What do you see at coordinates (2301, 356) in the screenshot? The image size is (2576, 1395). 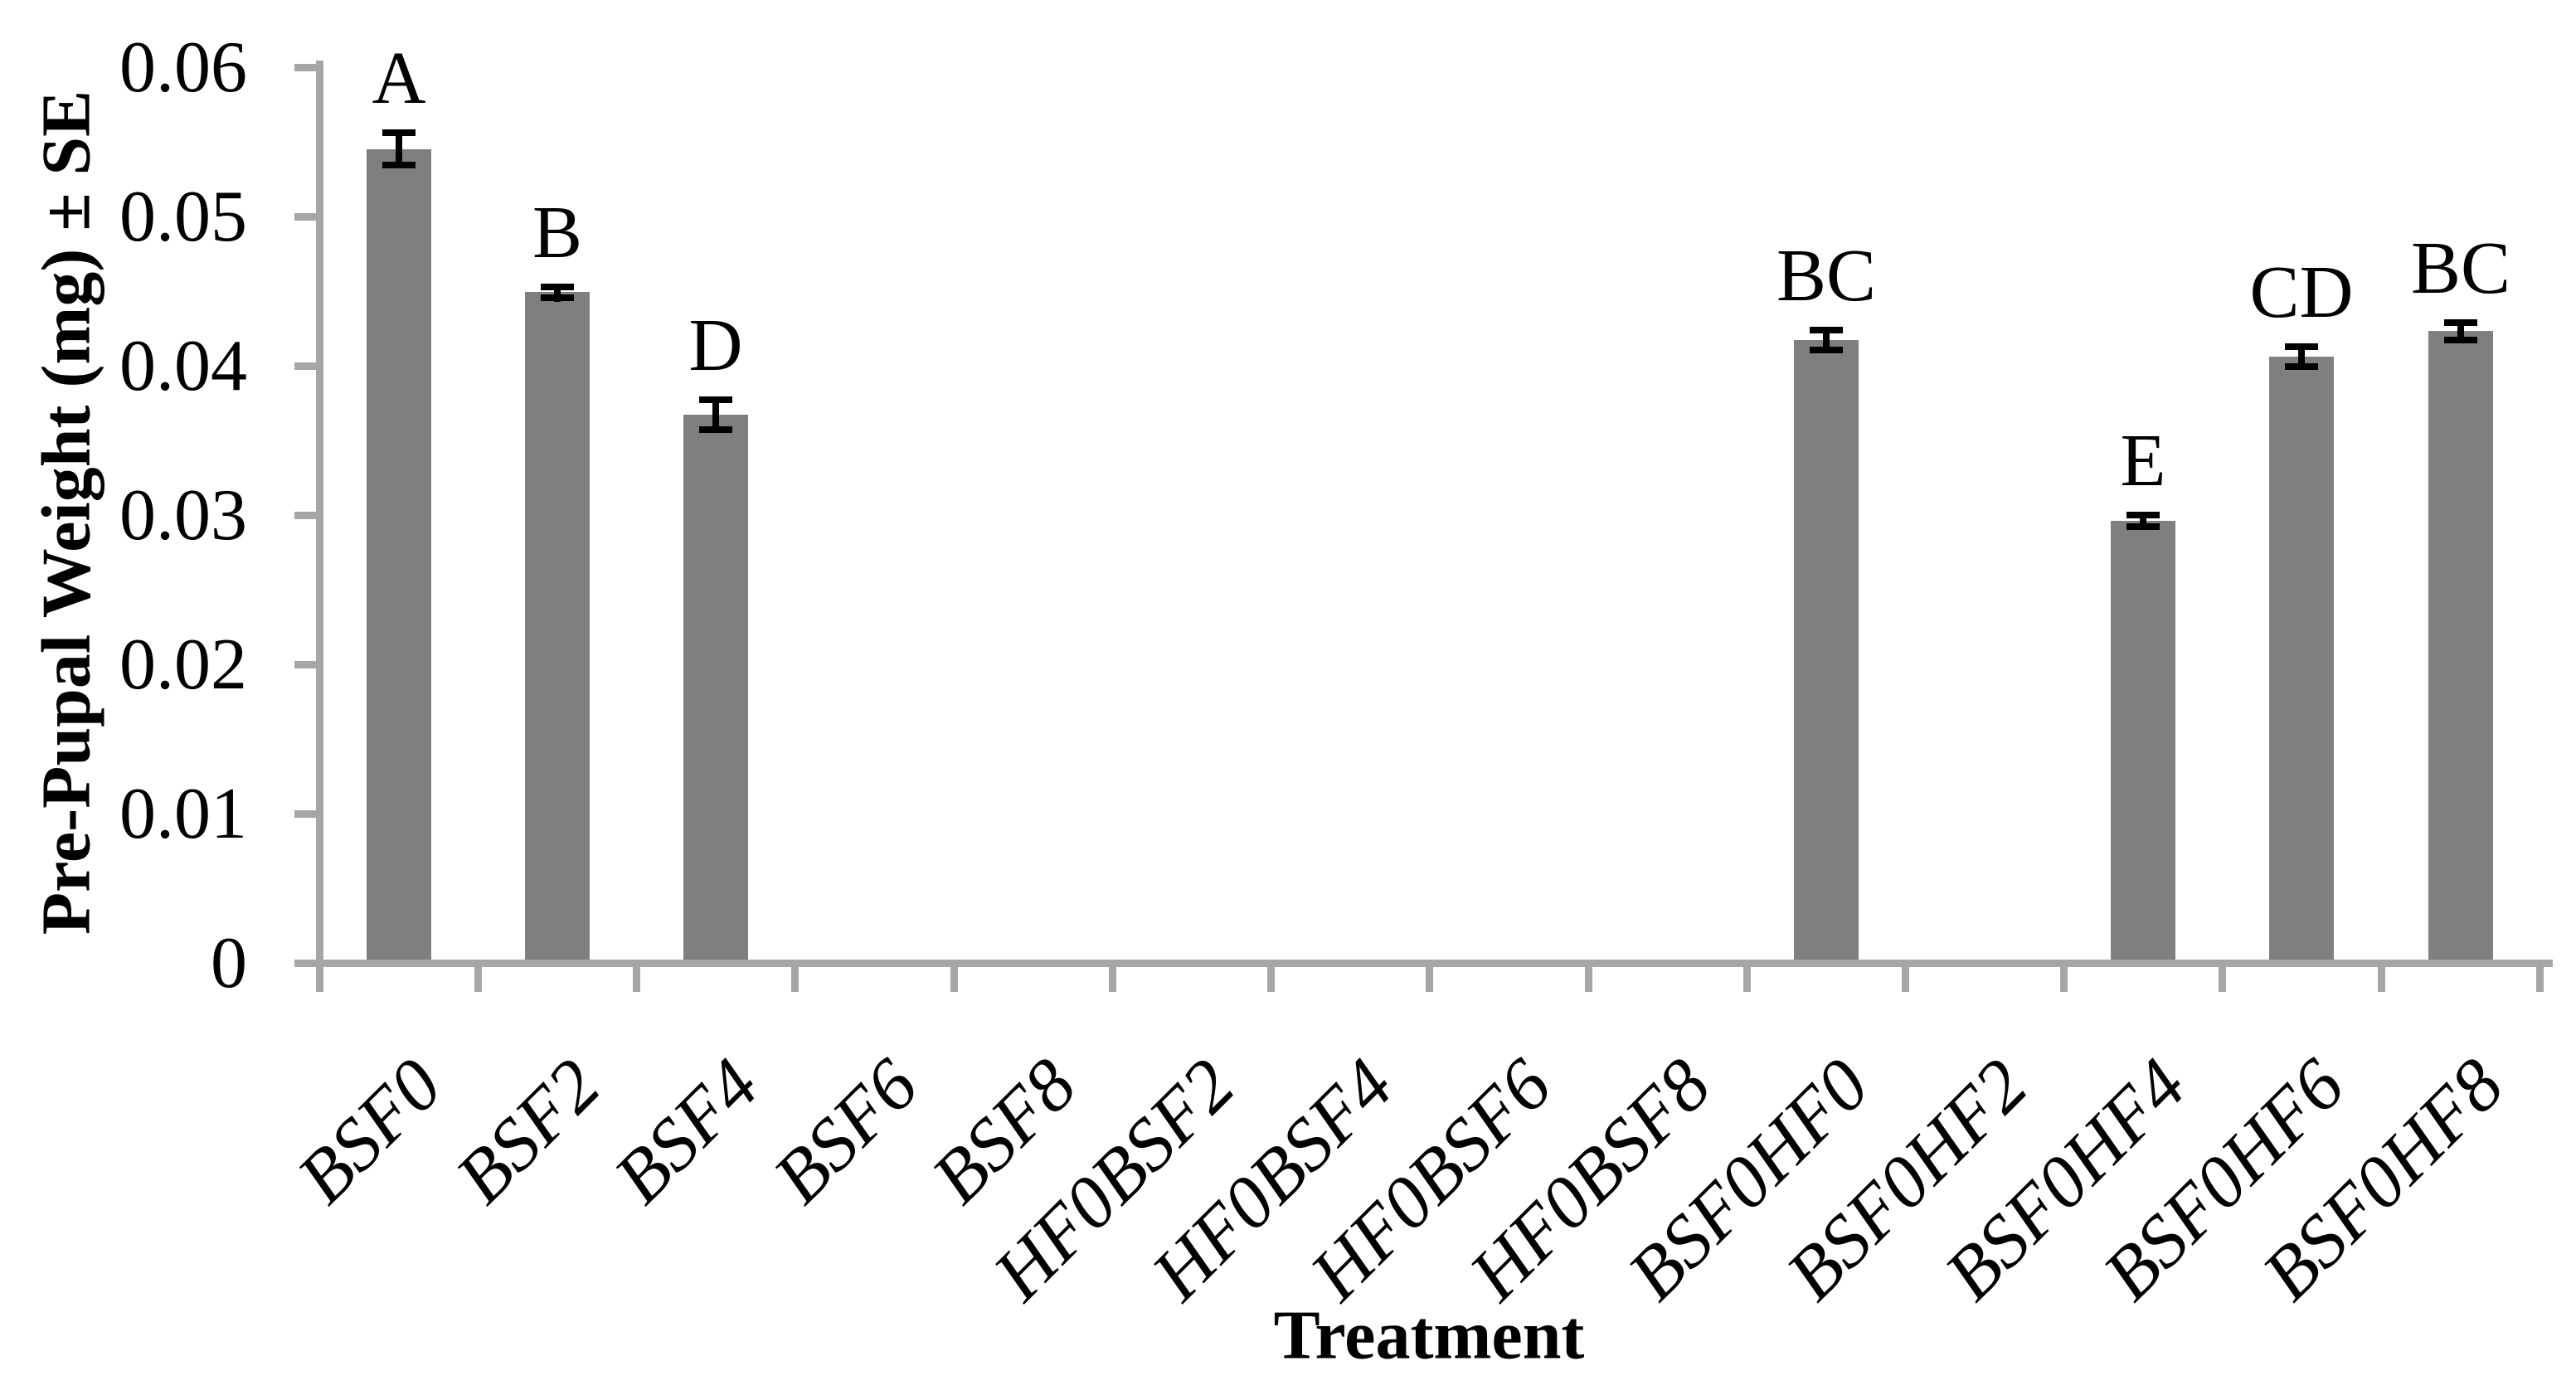 I see `error-bar-bsf0hf6` at bounding box center [2301, 356].